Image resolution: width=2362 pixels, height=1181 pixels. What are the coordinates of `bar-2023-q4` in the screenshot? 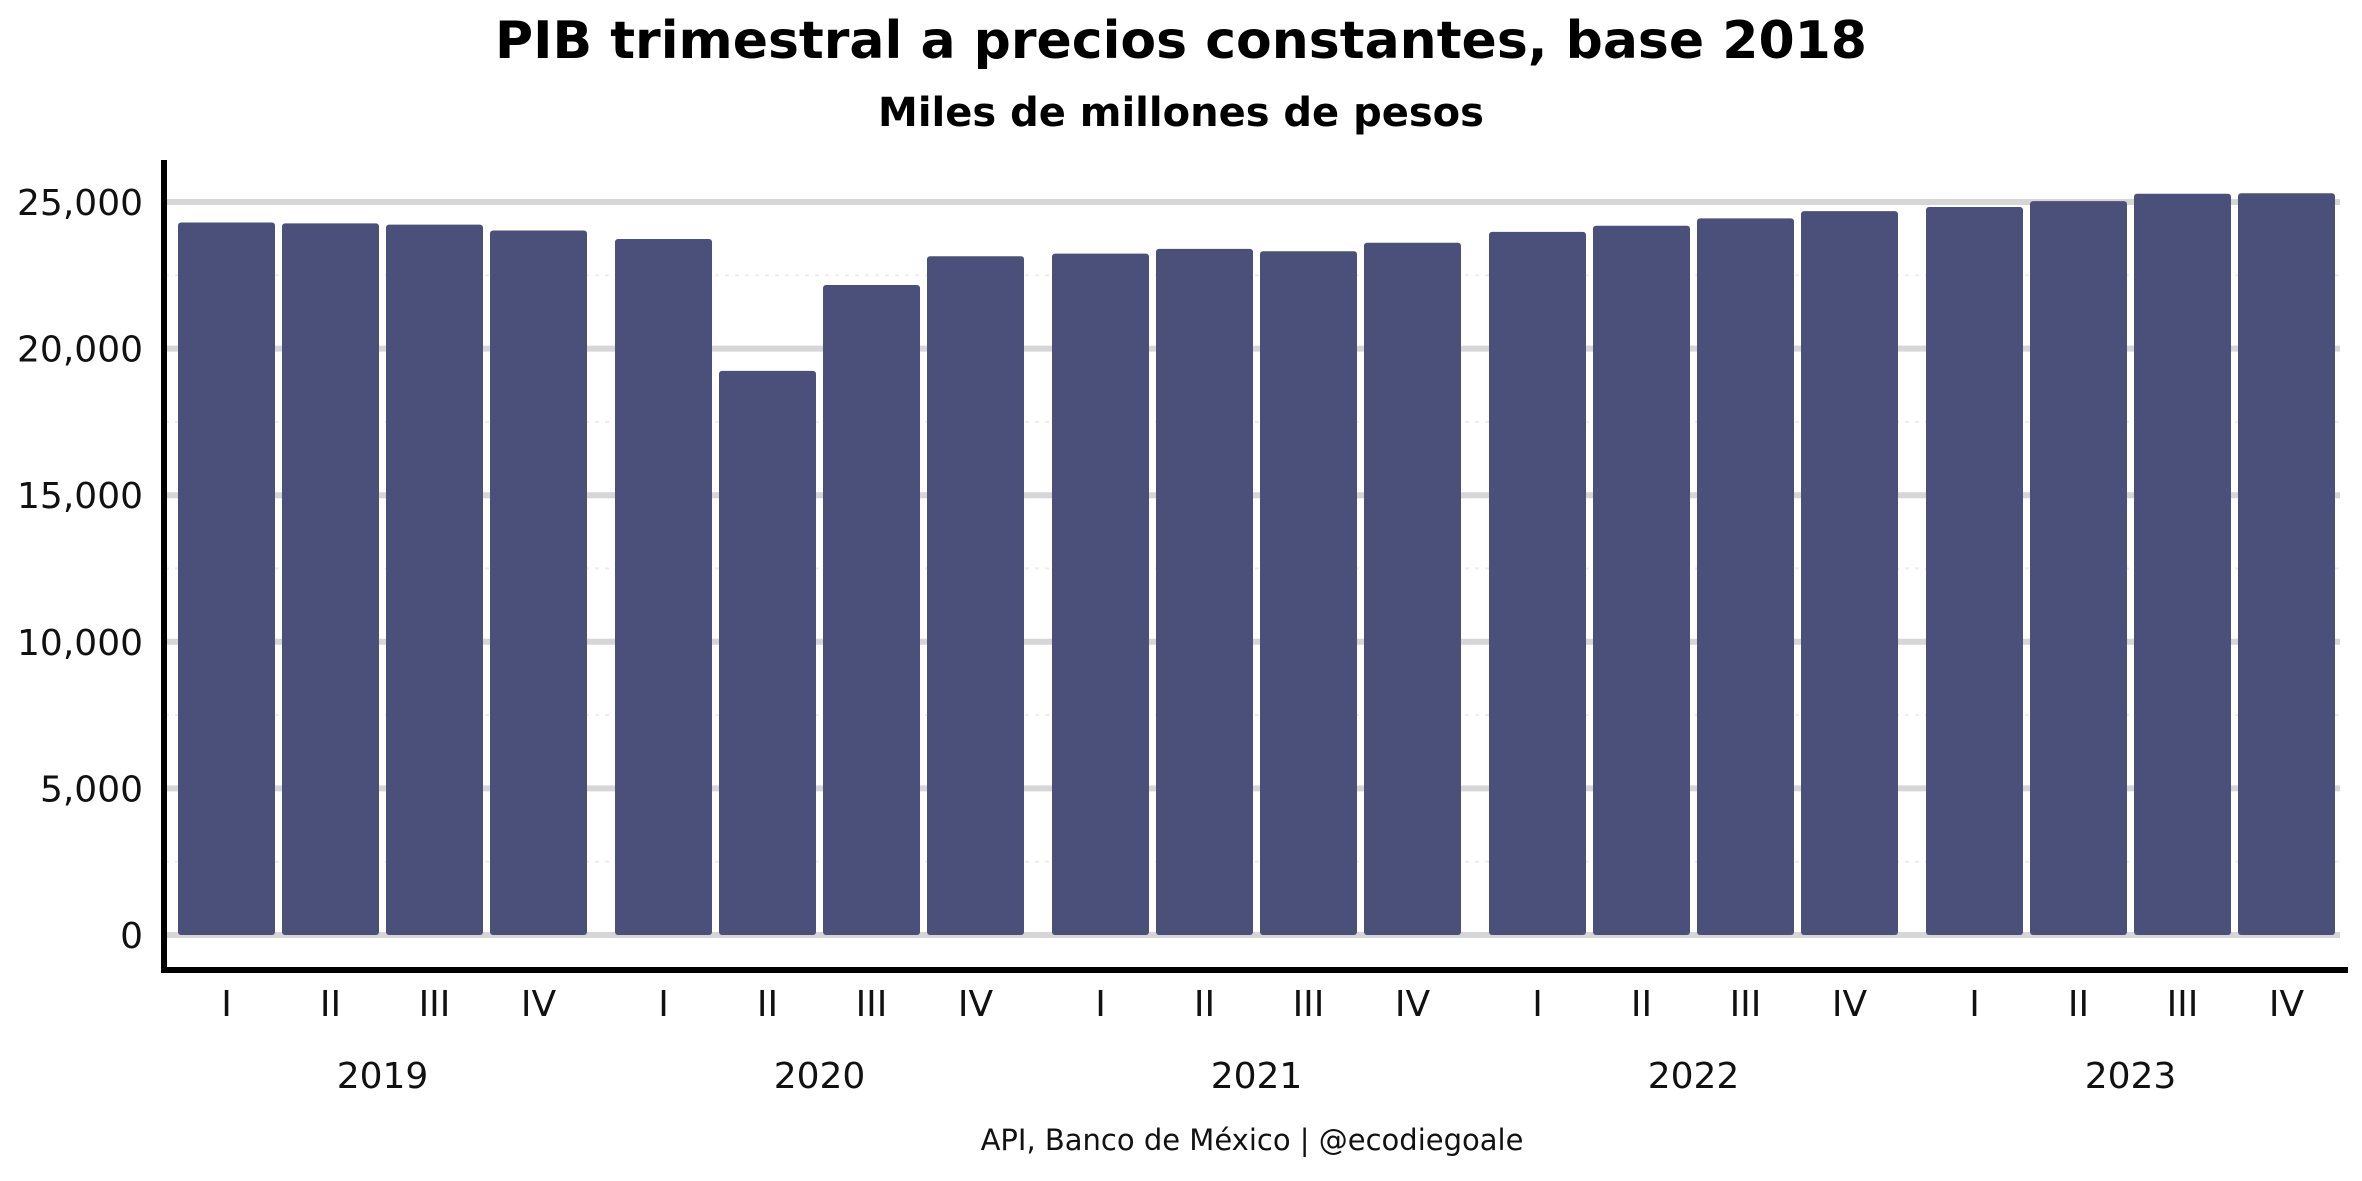 It's located at (2286, 564).